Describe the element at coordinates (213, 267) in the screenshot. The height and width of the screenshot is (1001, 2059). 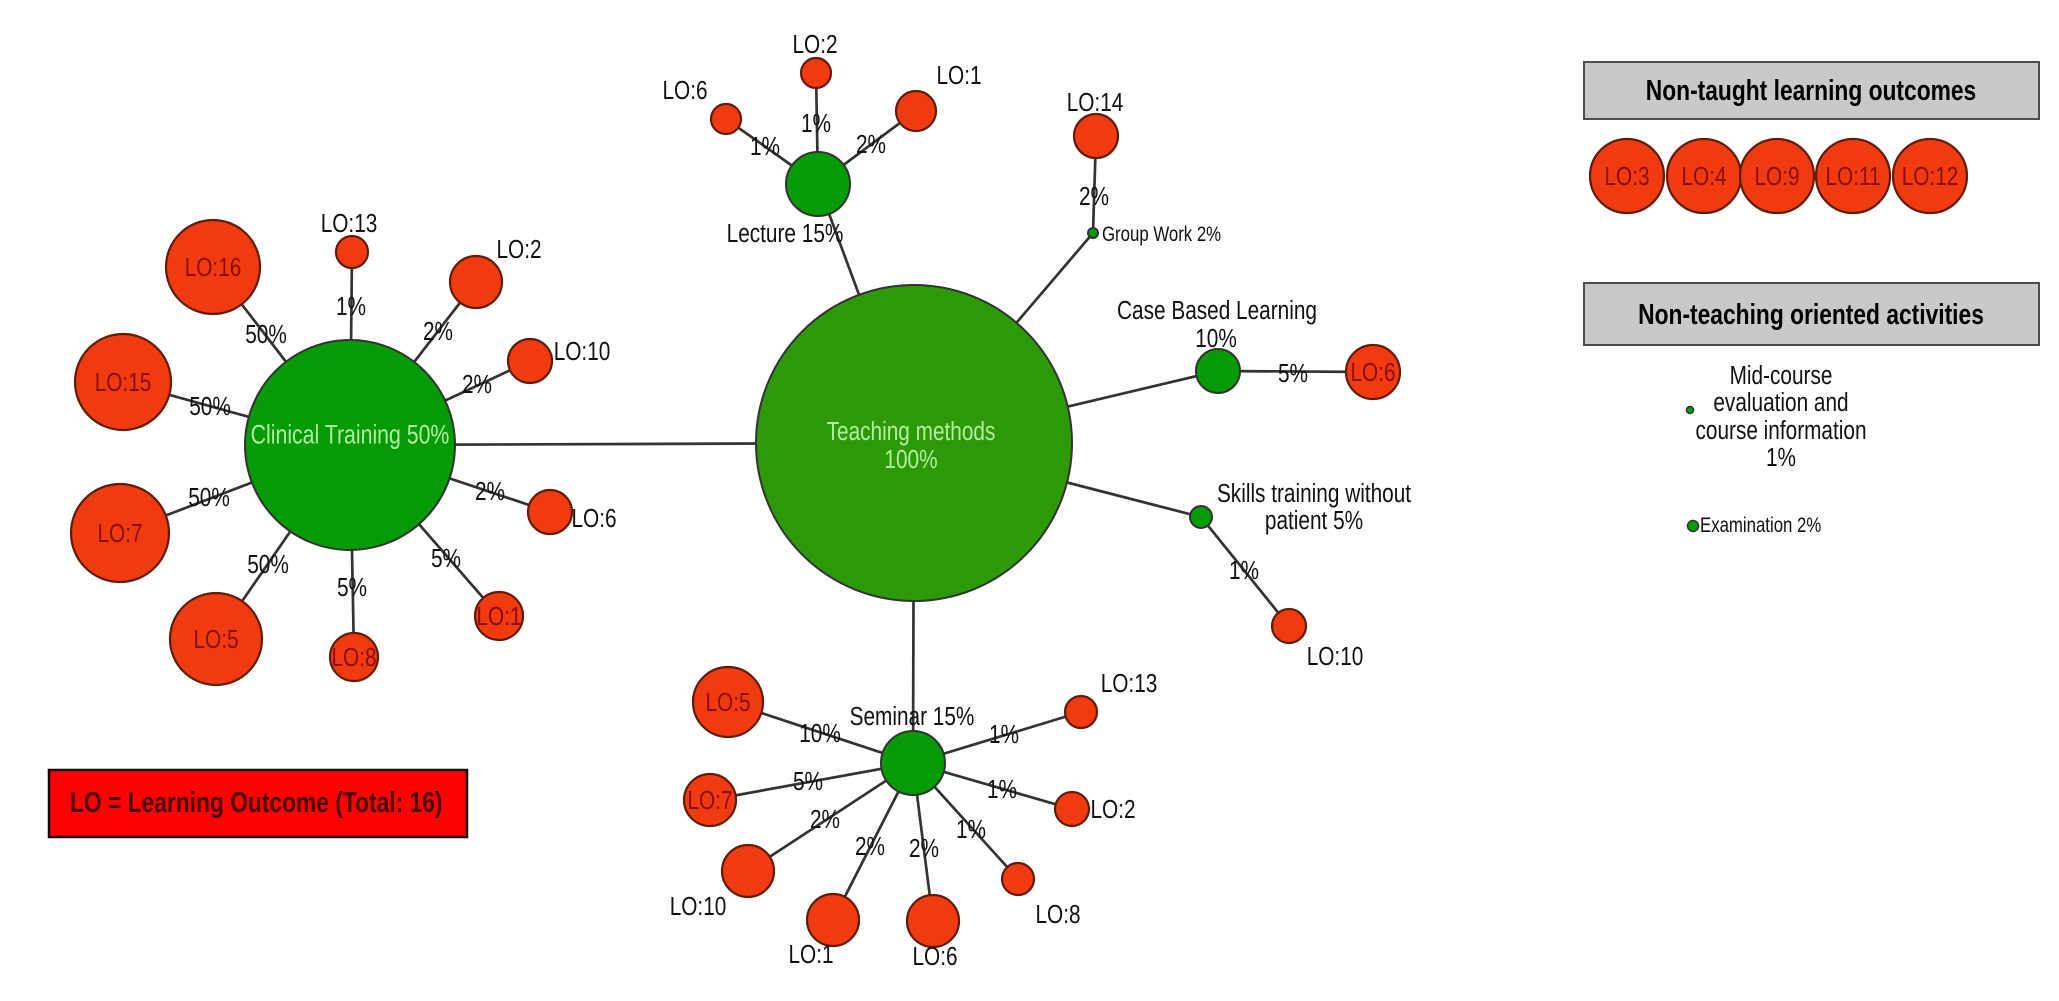
I see `svg-text: LO:16` at that location.